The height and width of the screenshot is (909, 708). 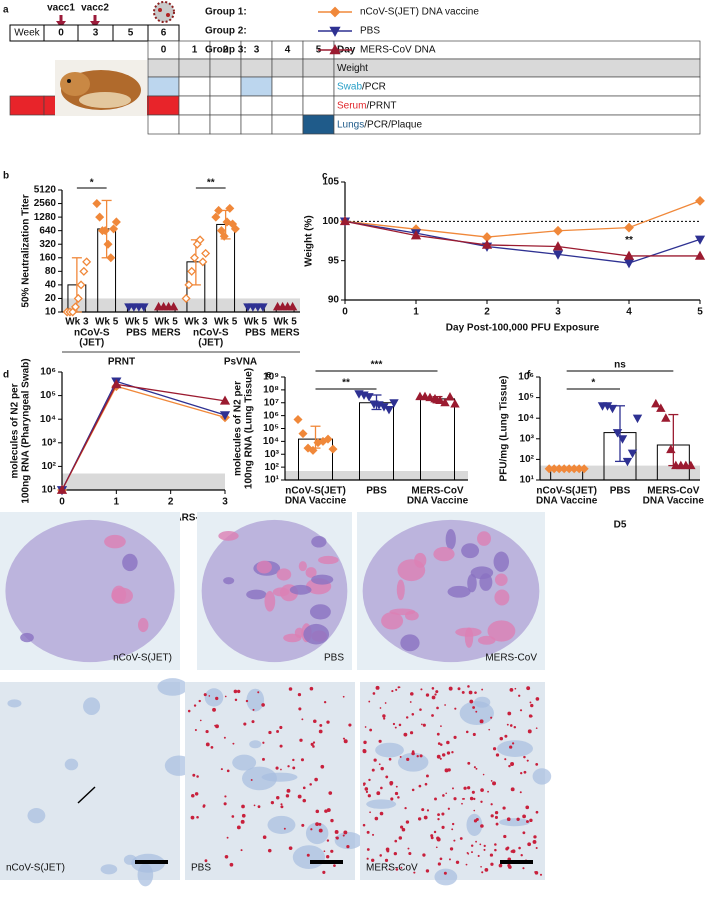 I want to click on hamster-head, so click(x=75, y=84).